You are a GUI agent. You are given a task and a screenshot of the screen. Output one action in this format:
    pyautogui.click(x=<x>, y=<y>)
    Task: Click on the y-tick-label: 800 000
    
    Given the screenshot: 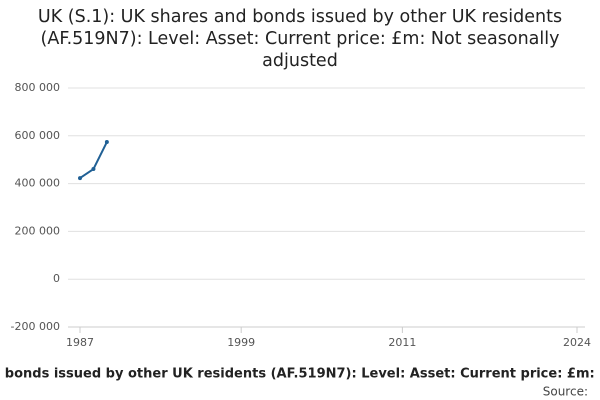 What is the action you would take?
    pyautogui.click(x=38, y=87)
    